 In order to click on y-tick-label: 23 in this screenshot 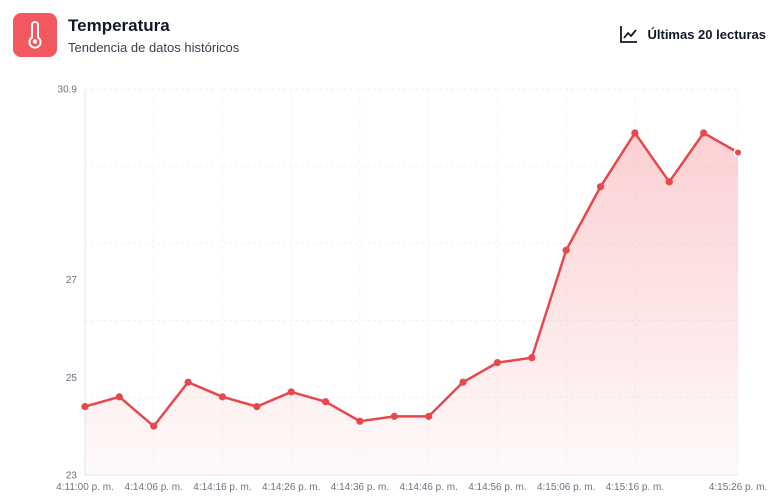, I will do `click(72, 476)`.